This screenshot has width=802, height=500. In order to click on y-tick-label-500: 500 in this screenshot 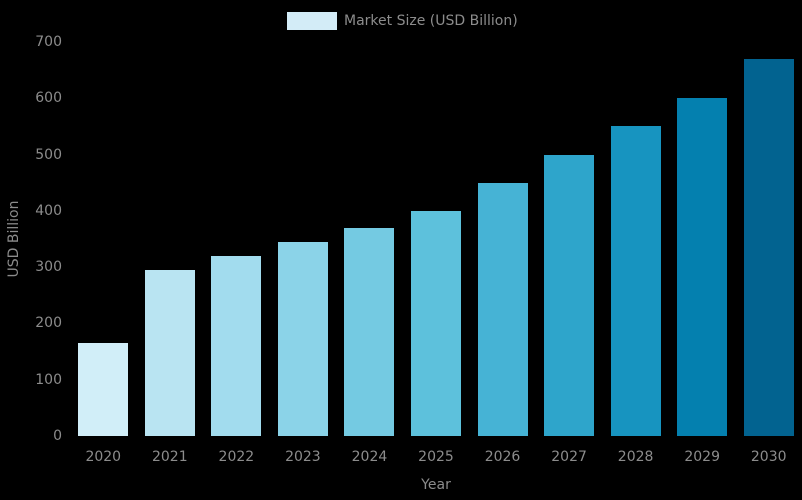, I will do `click(48, 154)`.